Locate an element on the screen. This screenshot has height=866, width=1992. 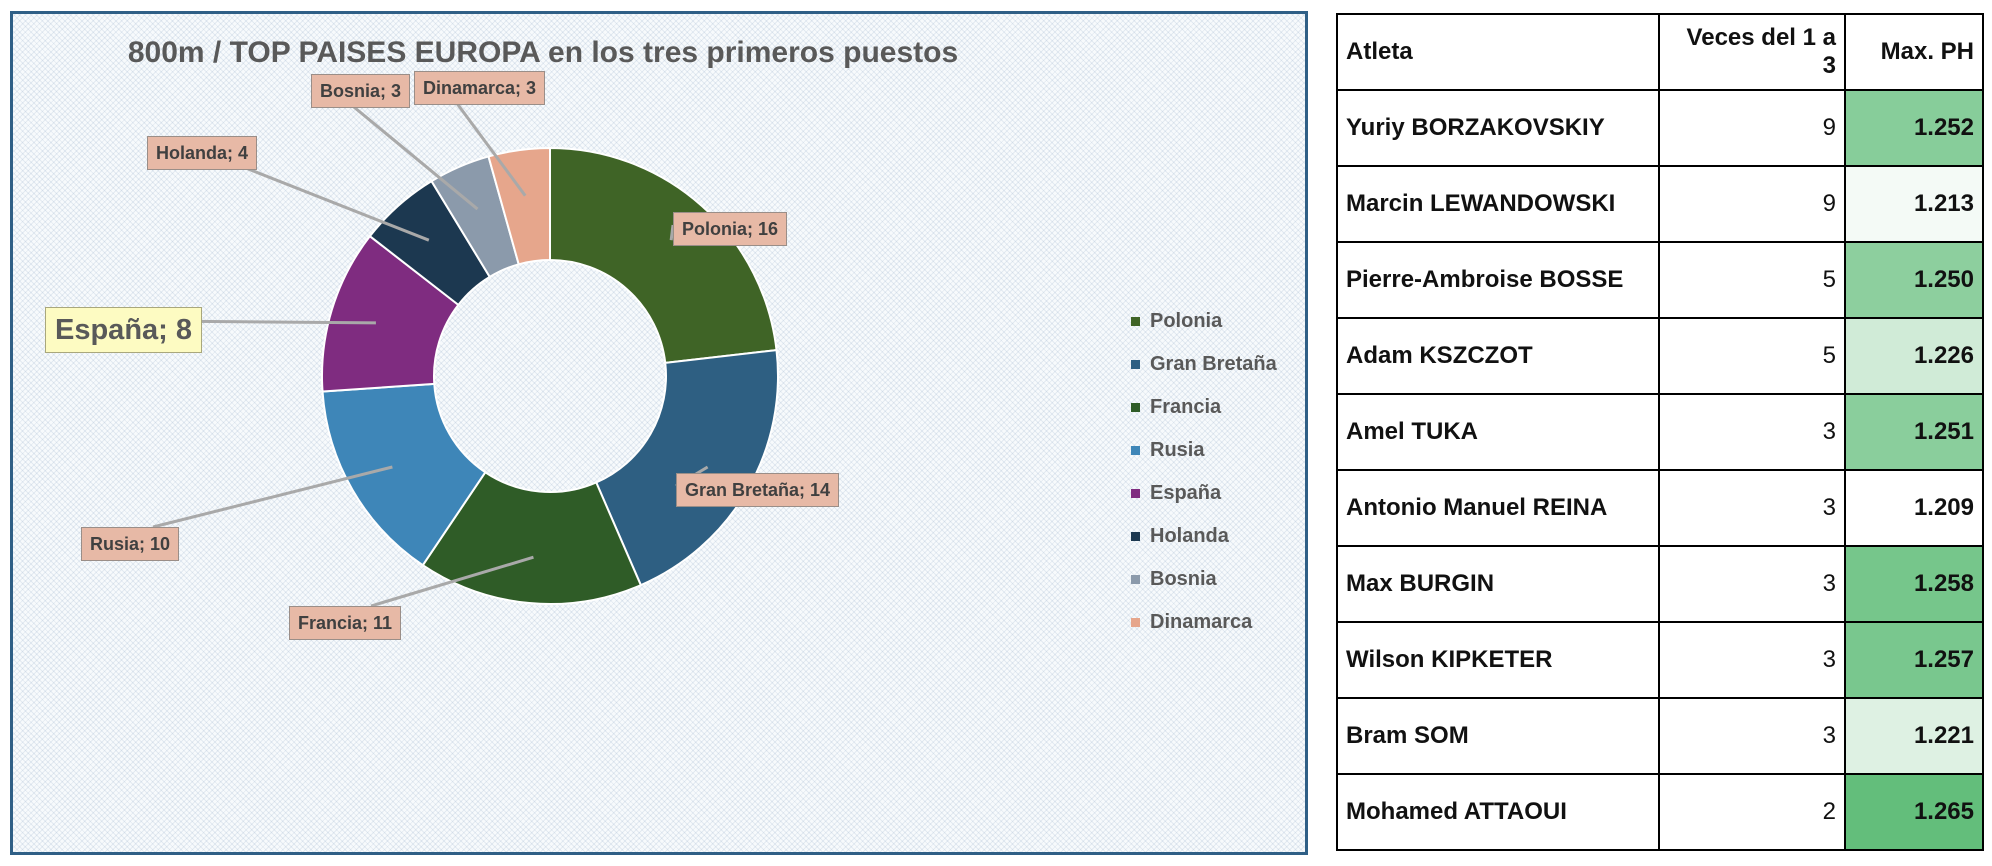
data-label: Francia; 11 is located at coordinates (345, 623).